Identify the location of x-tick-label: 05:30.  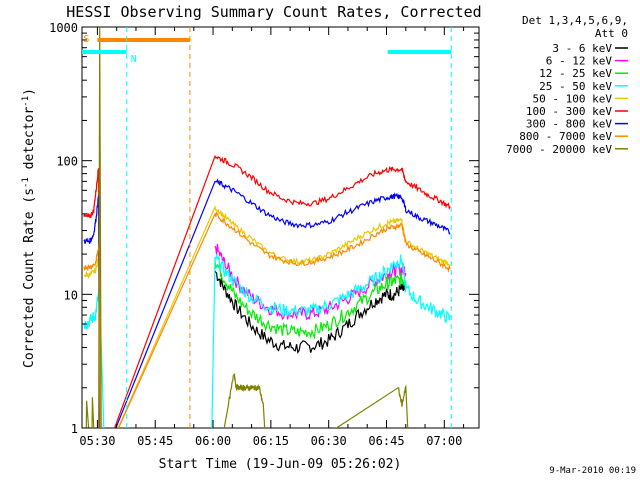
(97, 441).